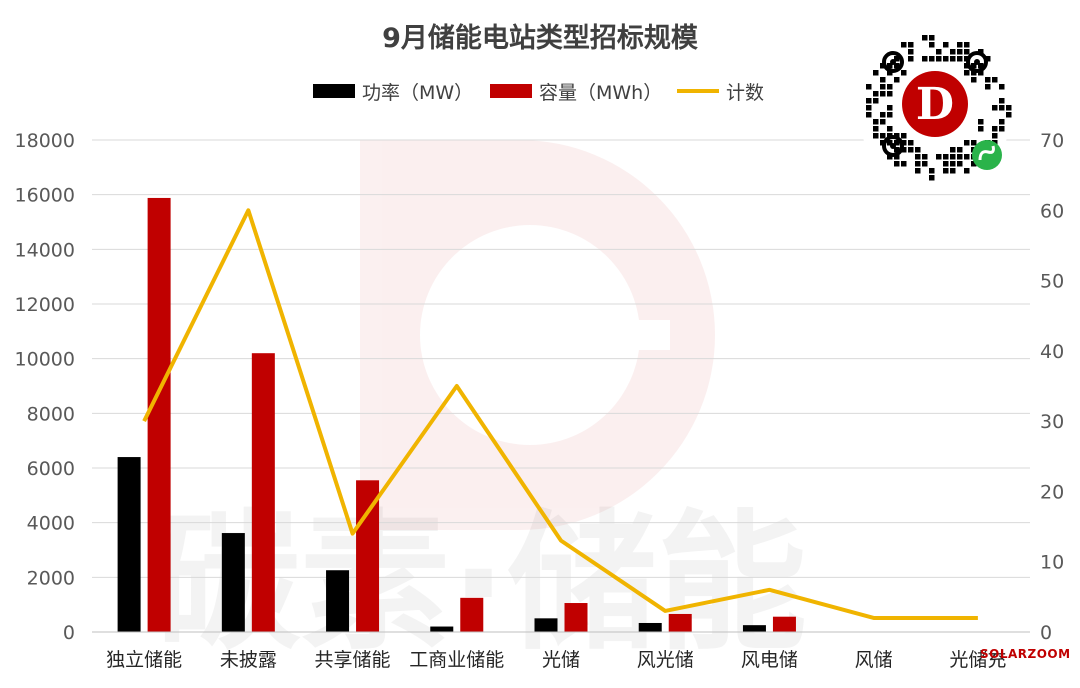 The image size is (1080, 688). I want to click on solarzoom-watermark: SOLARZOOM, so click(1025, 654).